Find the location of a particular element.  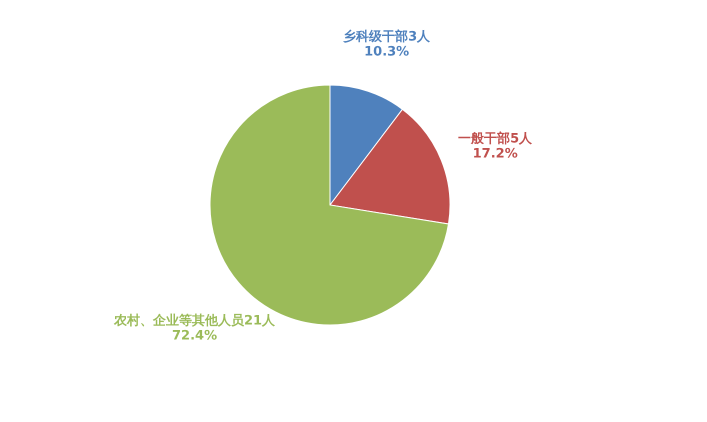

slice-label: 农村、企业等其他人员21人 is located at coordinates (194, 320).